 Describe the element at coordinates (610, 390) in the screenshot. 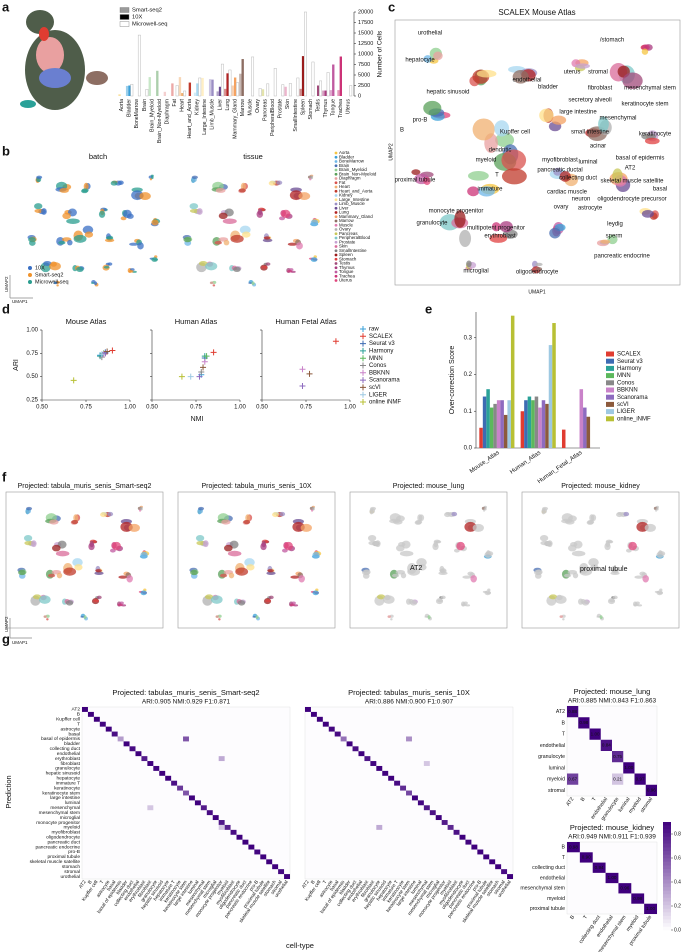

I see `legend-swatch` at that location.